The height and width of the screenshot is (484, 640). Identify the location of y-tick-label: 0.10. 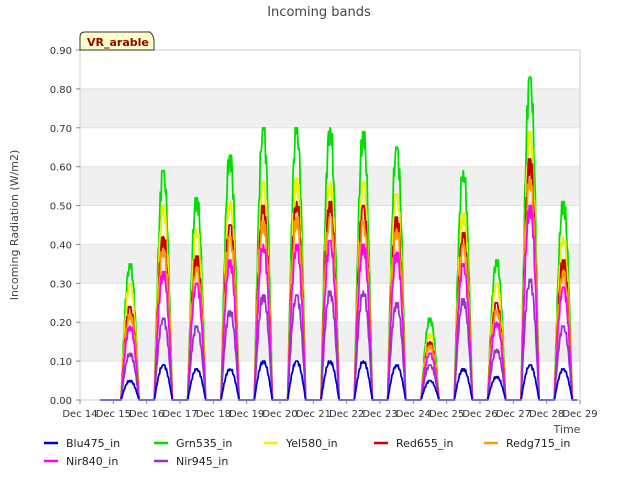
(61, 362).